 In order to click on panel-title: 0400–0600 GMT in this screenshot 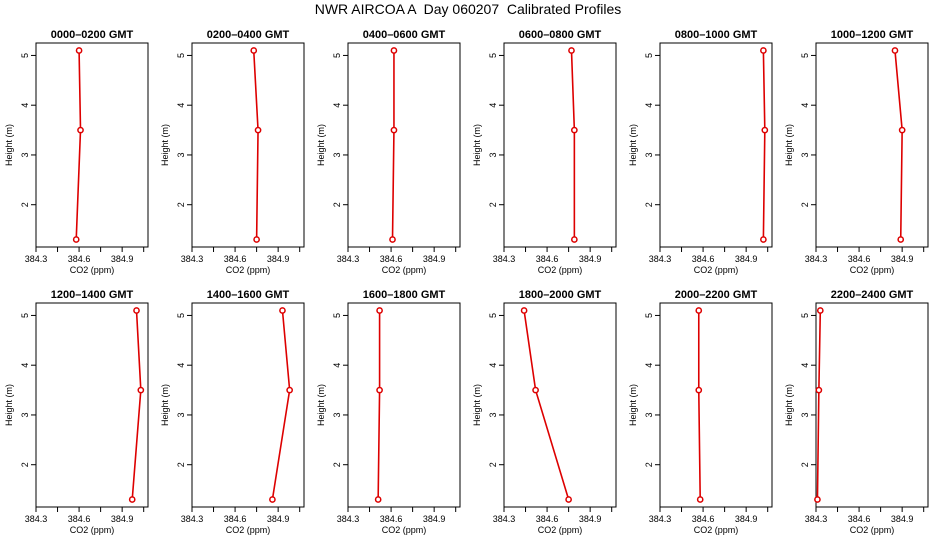, I will do `click(404, 35)`.